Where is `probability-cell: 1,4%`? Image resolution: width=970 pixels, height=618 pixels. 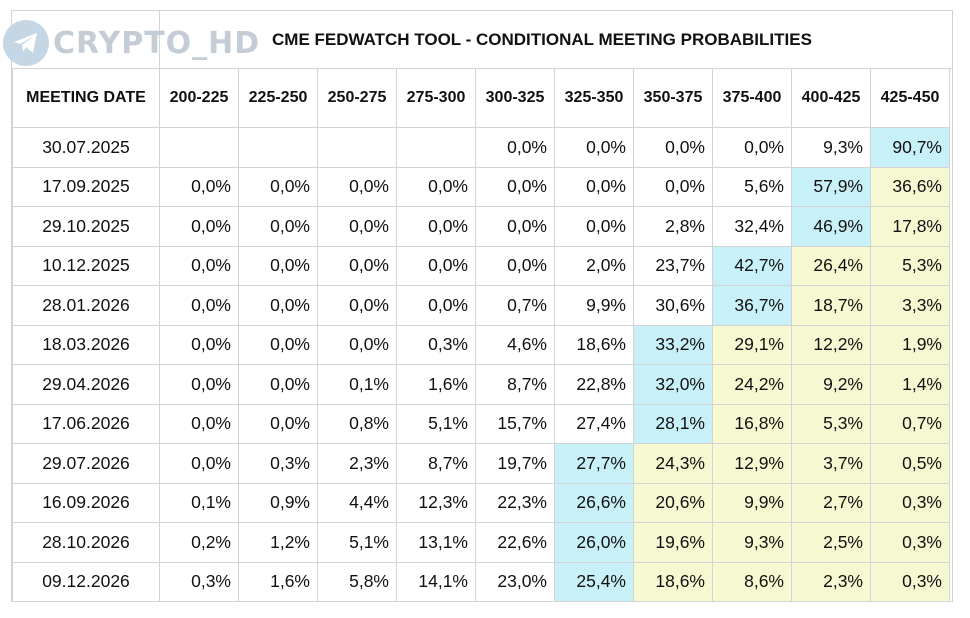 probability-cell: 1,4% is located at coordinates (910, 384).